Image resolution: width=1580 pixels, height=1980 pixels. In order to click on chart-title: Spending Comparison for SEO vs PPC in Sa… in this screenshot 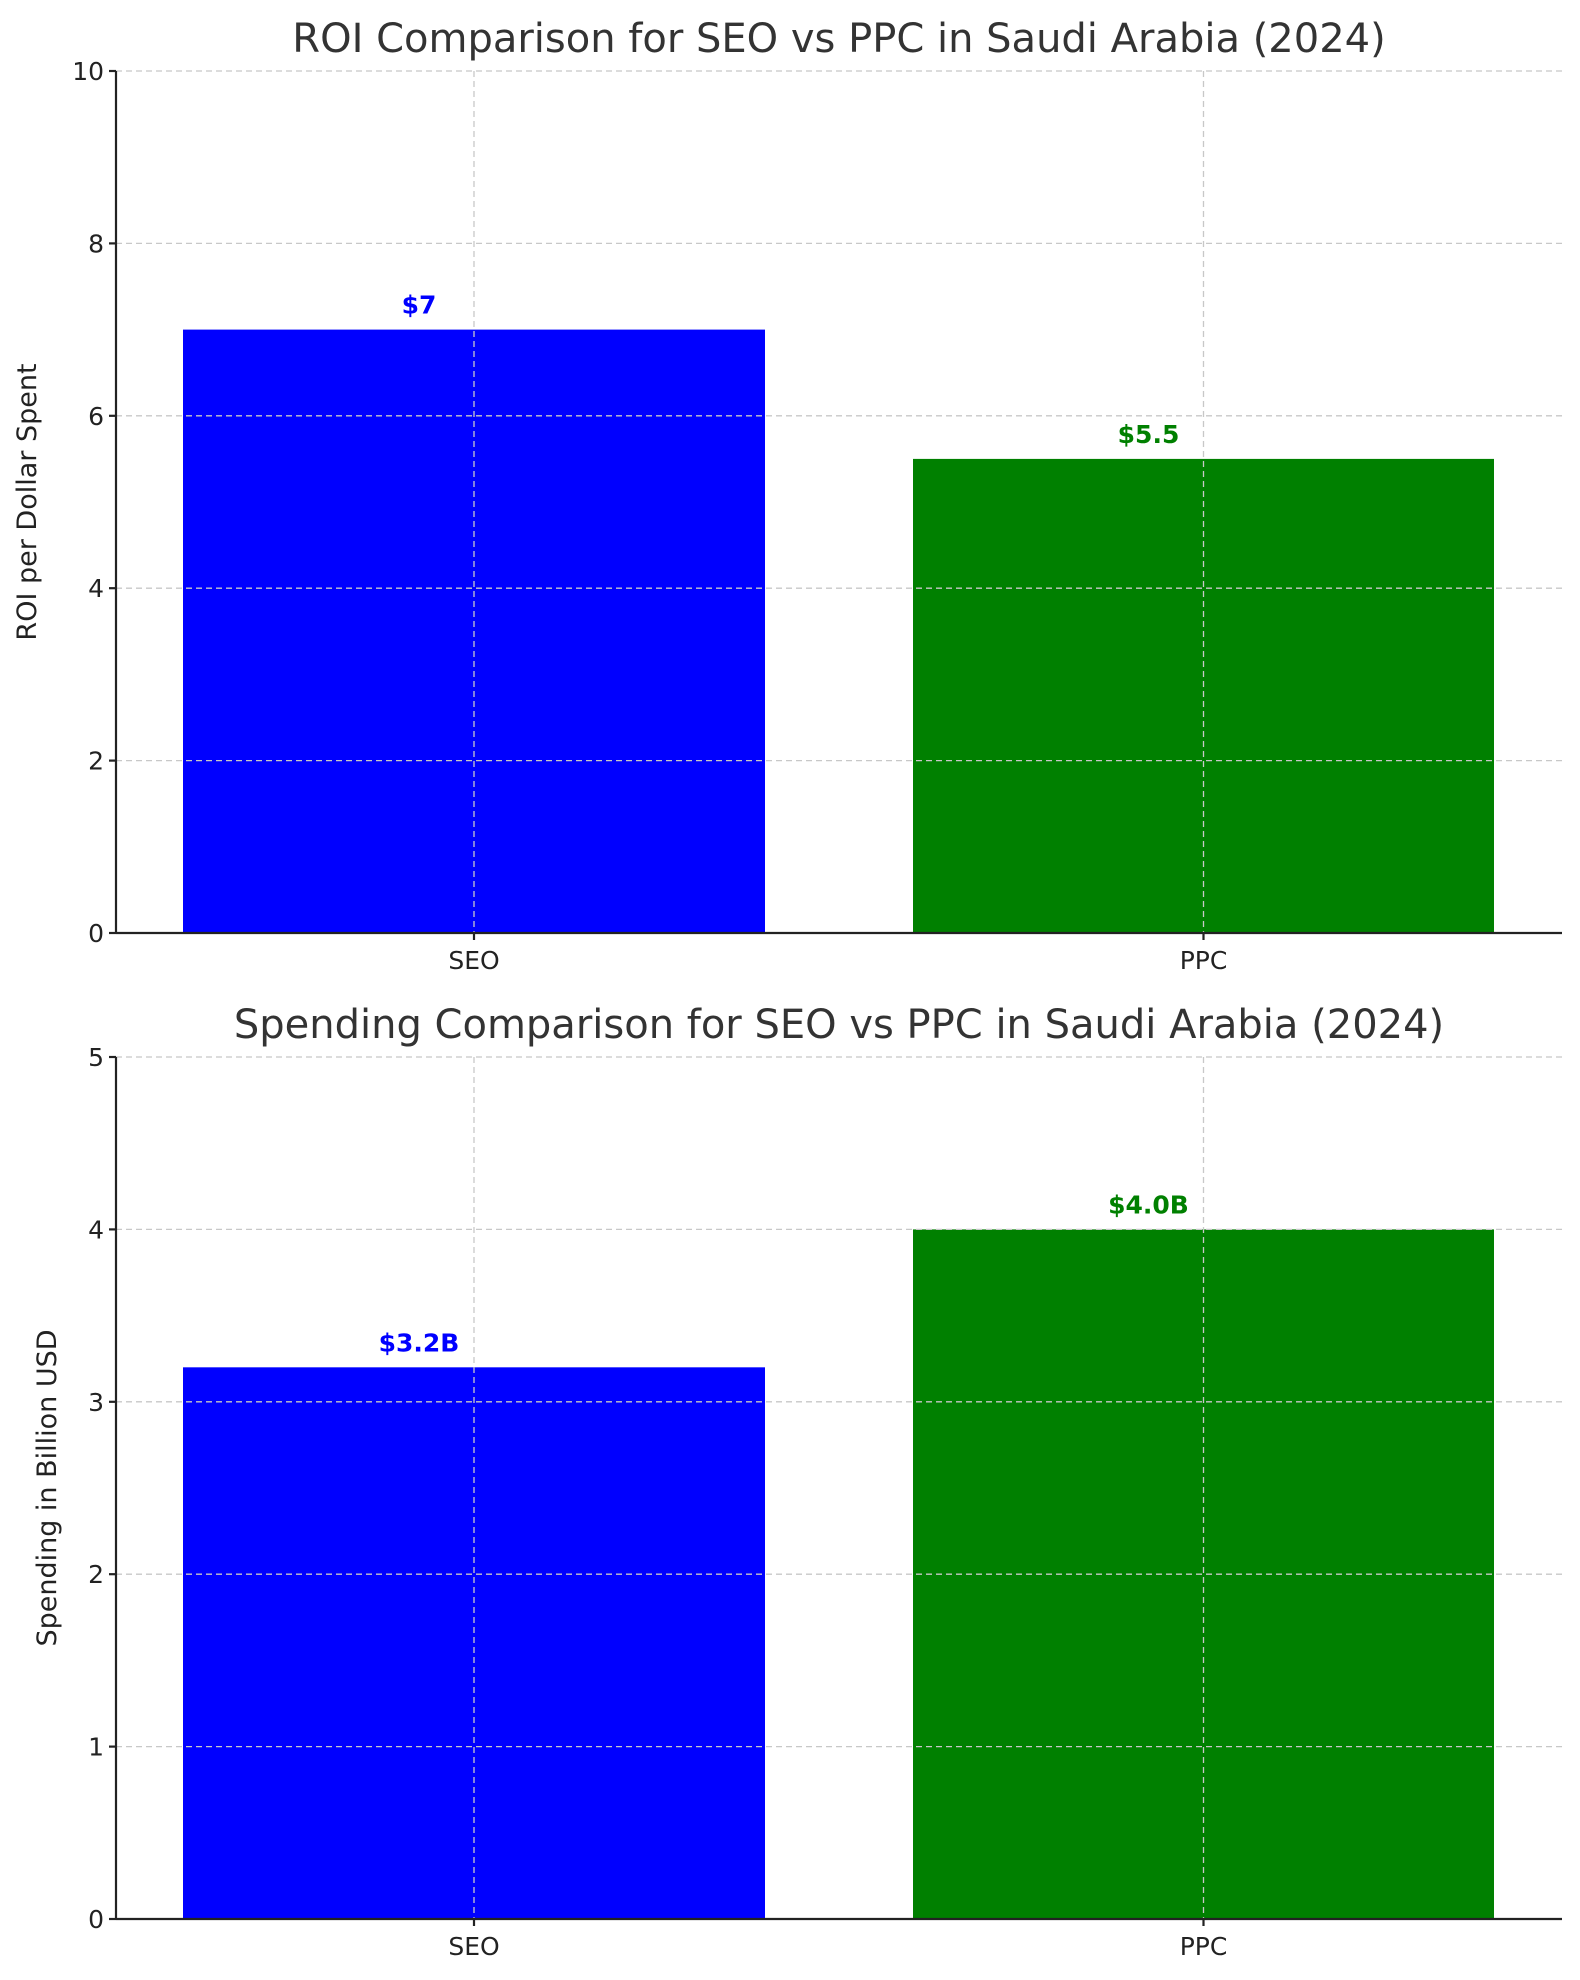, I will do `click(839, 1025)`.